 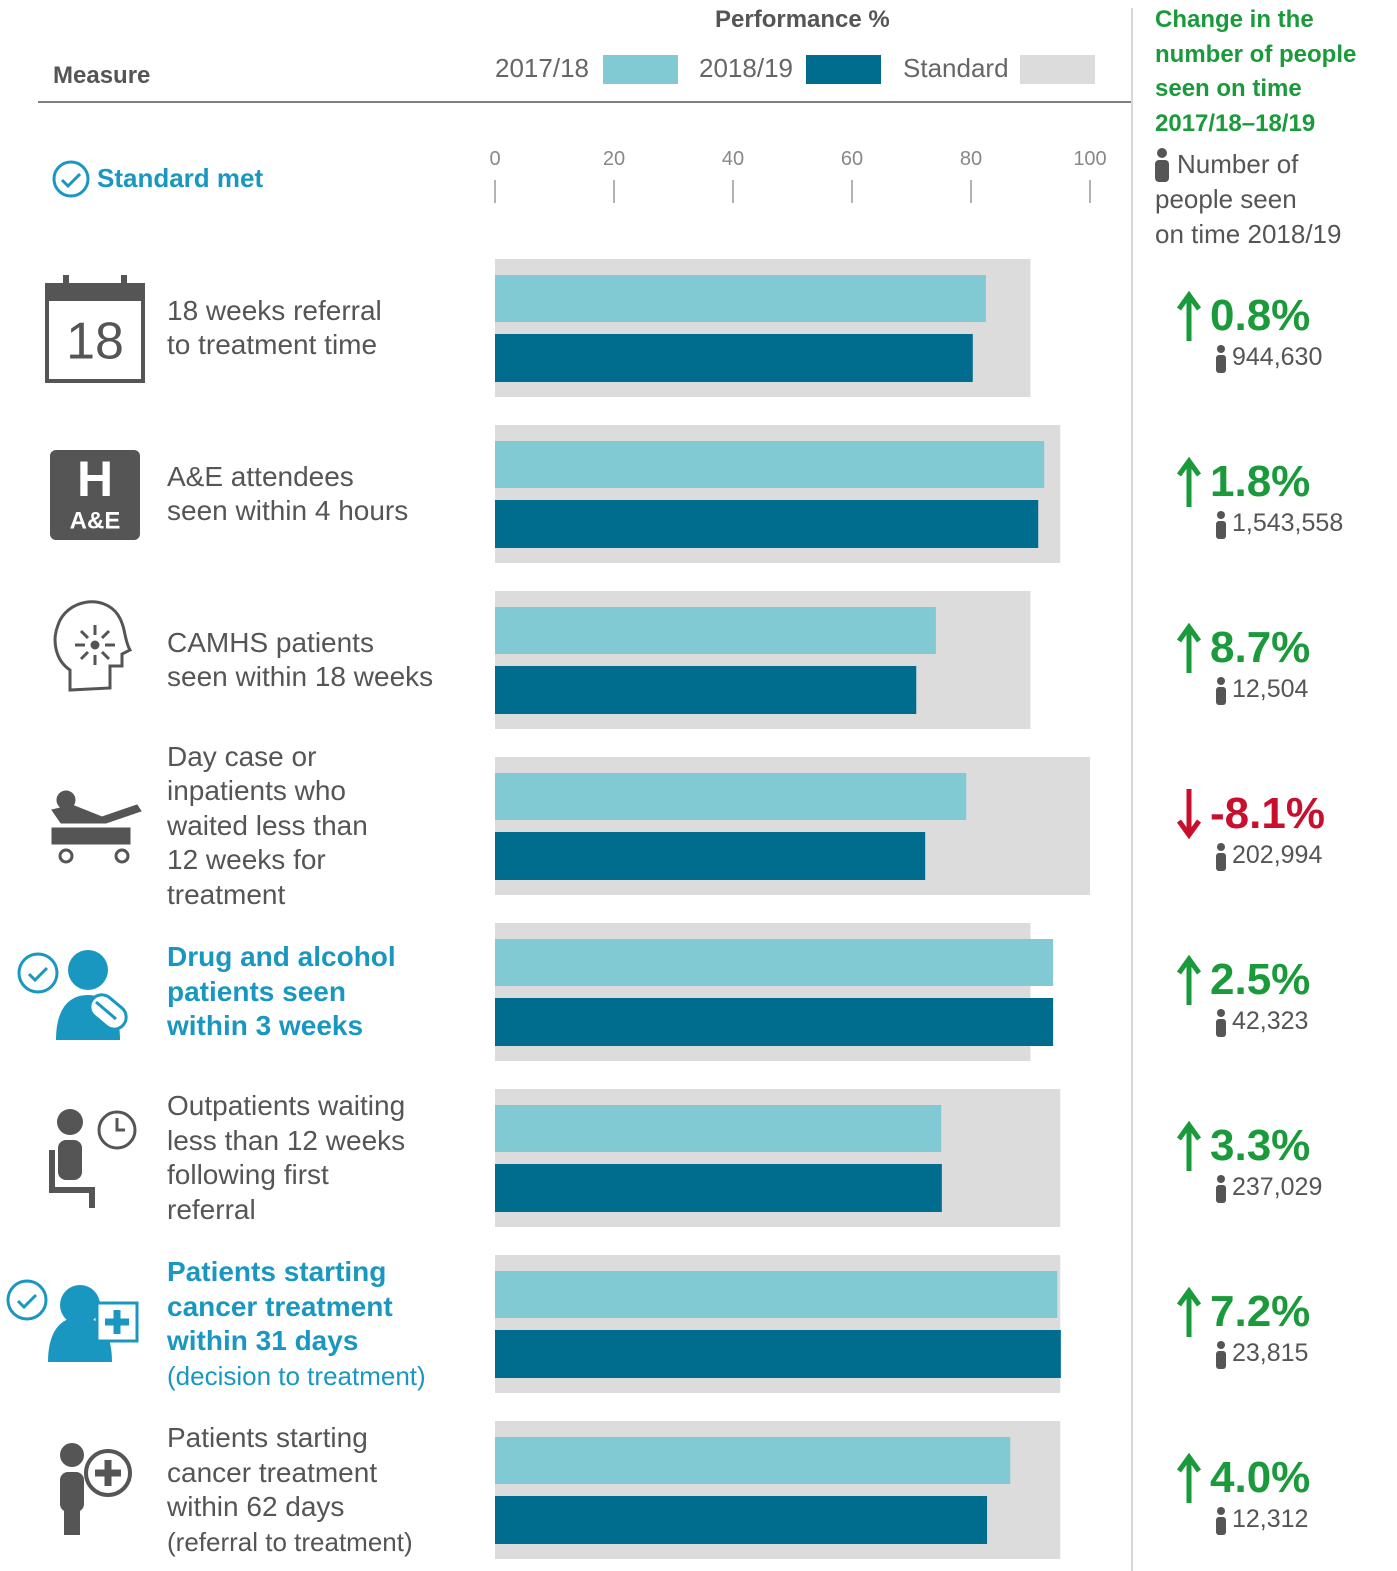 What do you see at coordinates (288, 493) in the screenshot?
I see `category-label: A&E attendees seen within 4 hours` at bounding box center [288, 493].